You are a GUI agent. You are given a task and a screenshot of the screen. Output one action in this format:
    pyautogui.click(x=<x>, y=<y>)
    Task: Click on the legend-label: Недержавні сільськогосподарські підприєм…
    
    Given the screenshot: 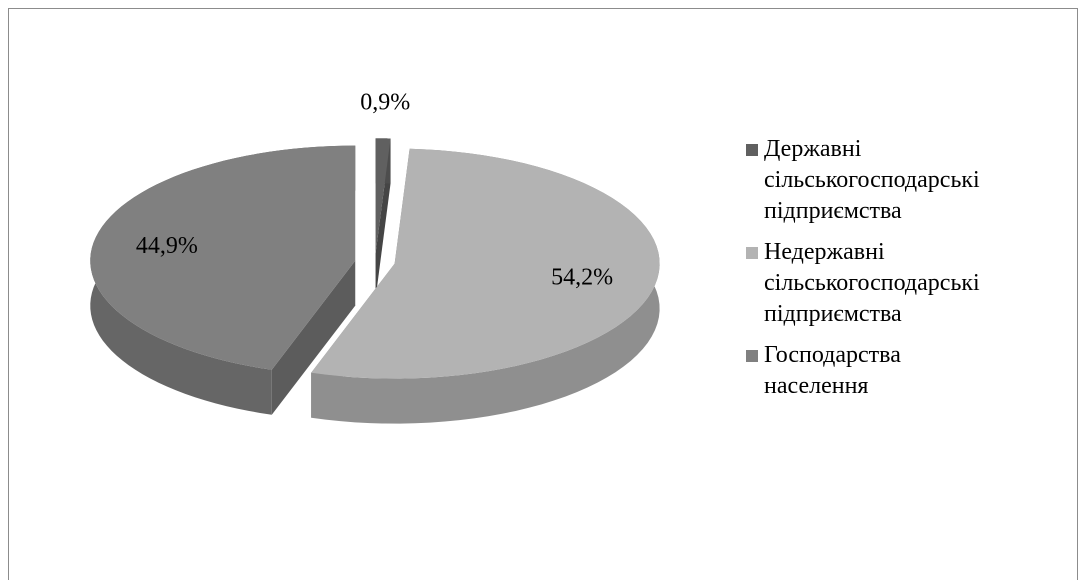 What is the action you would take?
    pyautogui.click(x=872, y=283)
    